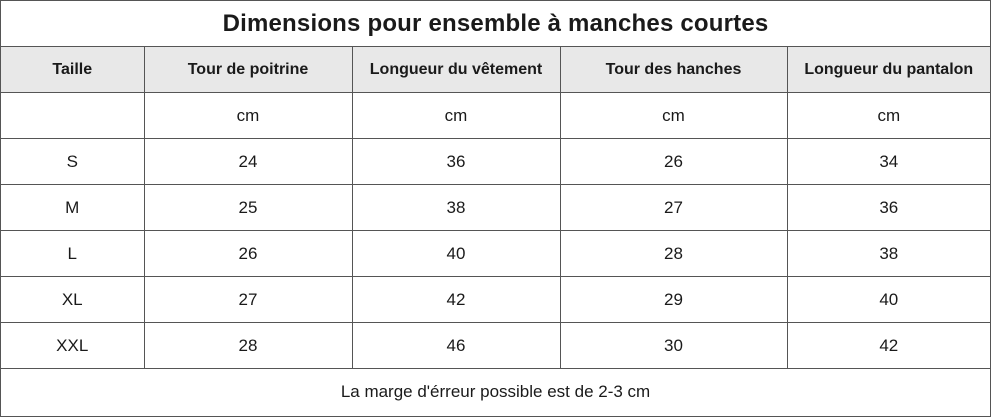 The width and height of the screenshot is (991, 417). What do you see at coordinates (888, 161) in the screenshot?
I see `table-cell: 34` at bounding box center [888, 161].